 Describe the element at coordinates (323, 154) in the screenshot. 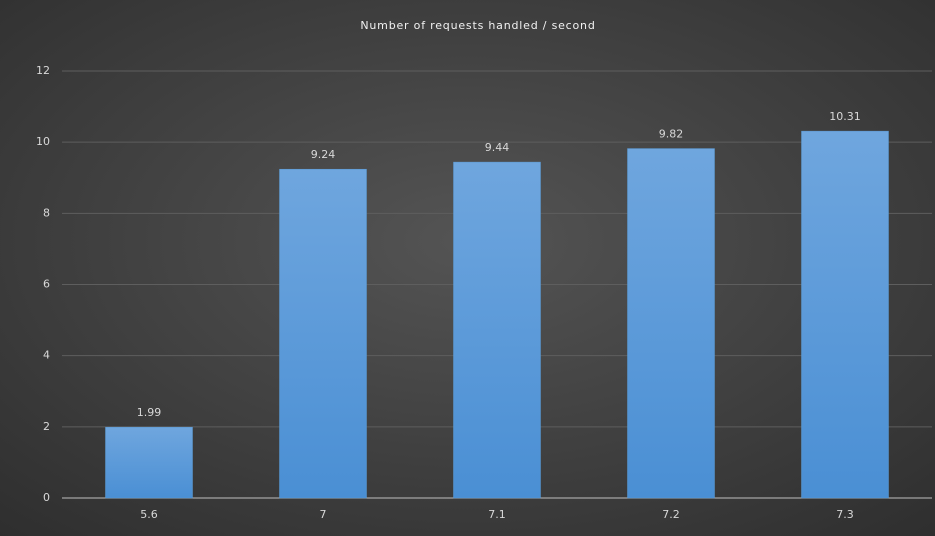

I see `data-label: 9.24` at that location.